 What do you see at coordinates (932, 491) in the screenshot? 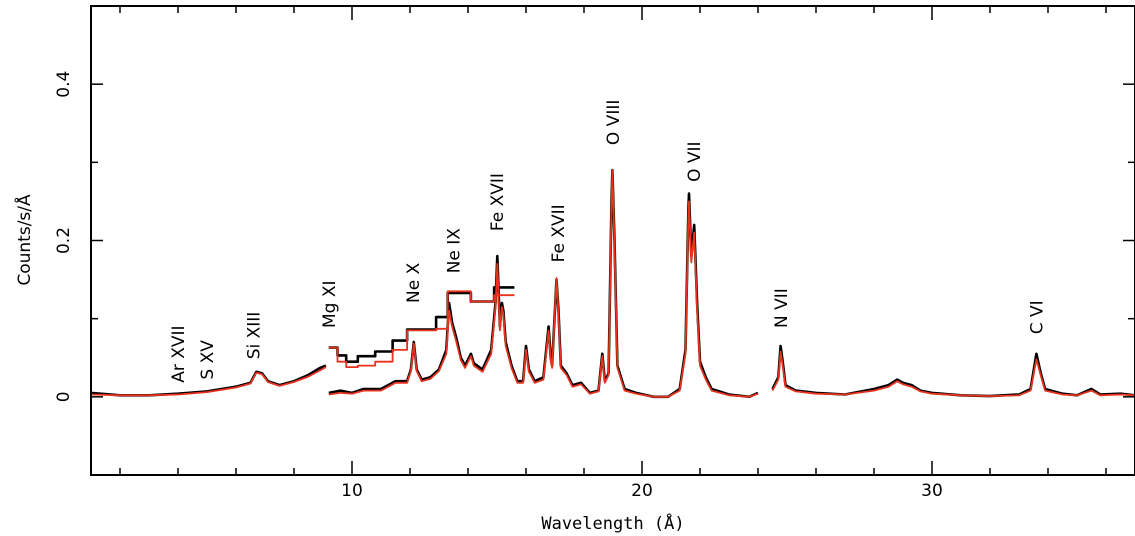
I see `x-tick-label-2: 30` at bounding box center [932, 491].